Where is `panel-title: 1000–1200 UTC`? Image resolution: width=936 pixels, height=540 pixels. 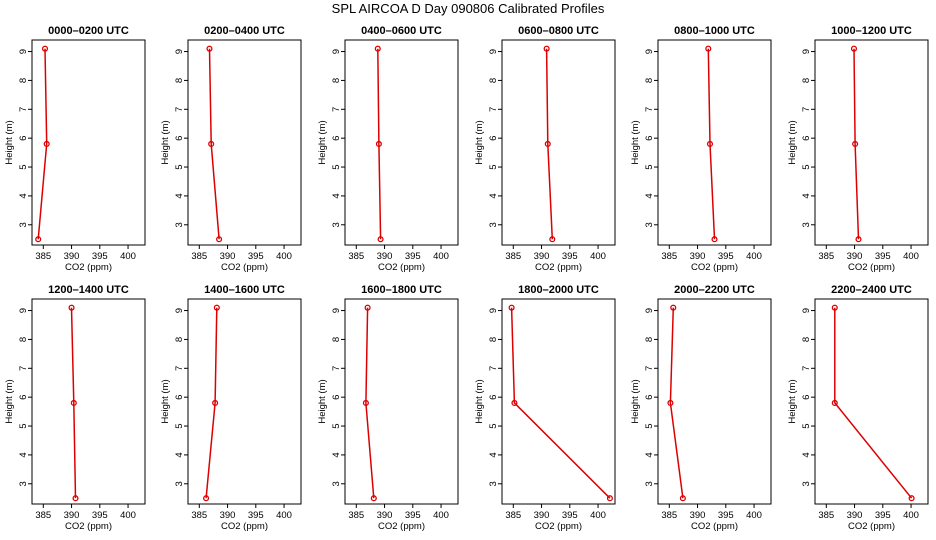
panel-title: 1000–1200 UTC is located at coordinates (871, 31).